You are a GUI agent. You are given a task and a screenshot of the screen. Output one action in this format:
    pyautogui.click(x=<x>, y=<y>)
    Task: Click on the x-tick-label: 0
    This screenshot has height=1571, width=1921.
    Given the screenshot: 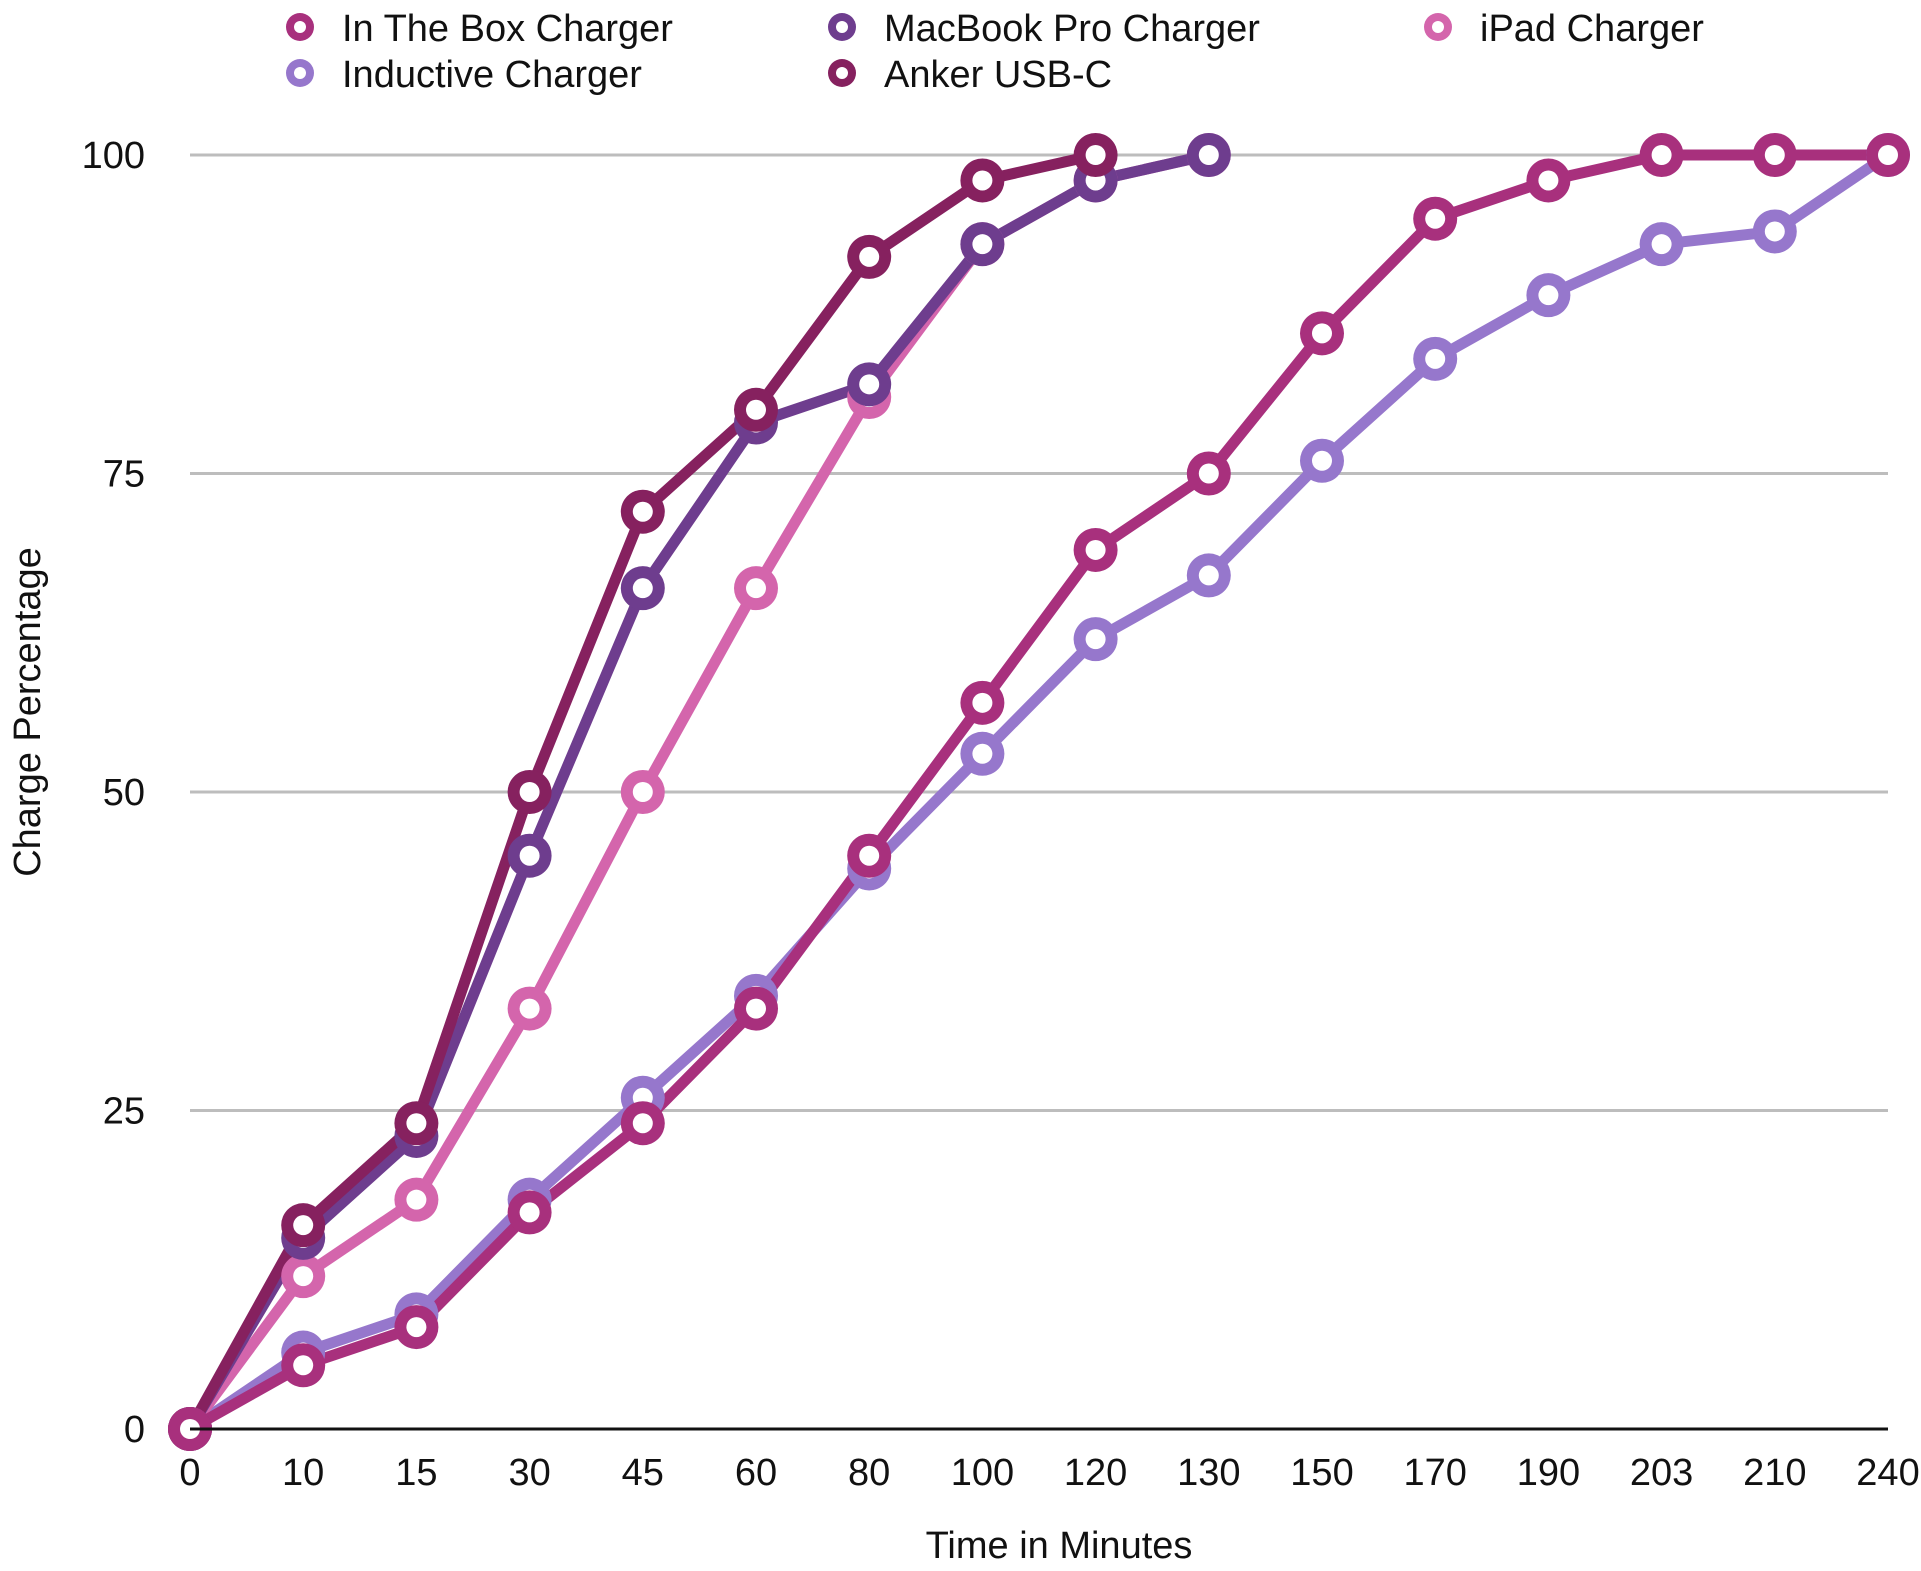 What is the action you would take?
    pyautogui.click(x=189, y=1473)
    